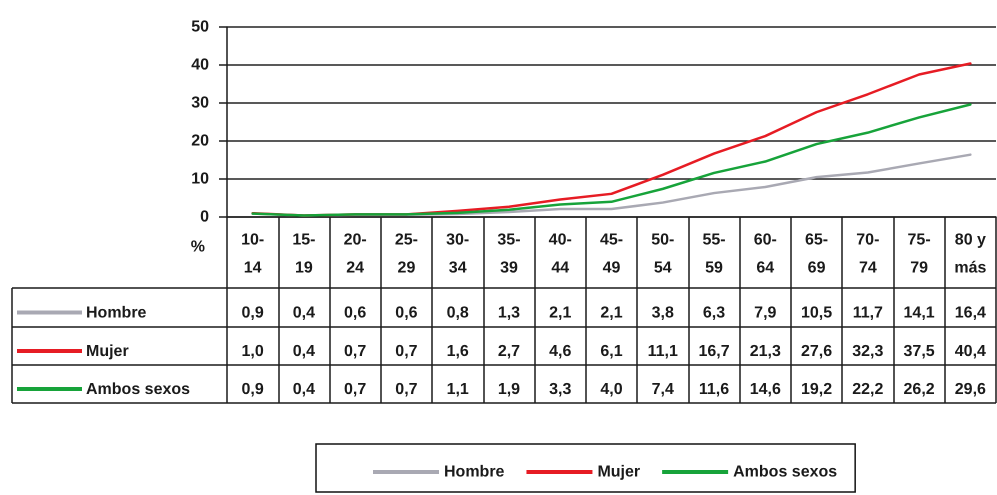  What do you see at coordinates (919, 254) in the screenshot?
I see `x-tick-label: 75- 79` at bounding box center [919, 254].